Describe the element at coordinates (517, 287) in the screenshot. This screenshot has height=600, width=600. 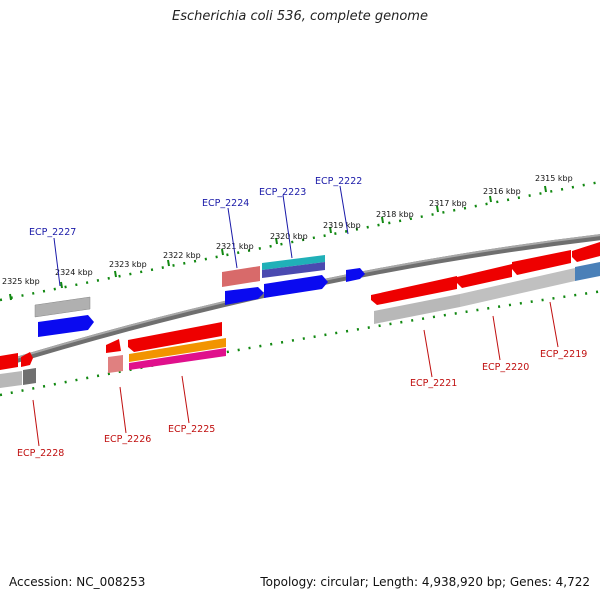
I see `gene-ecp-2220-gray` at that location.